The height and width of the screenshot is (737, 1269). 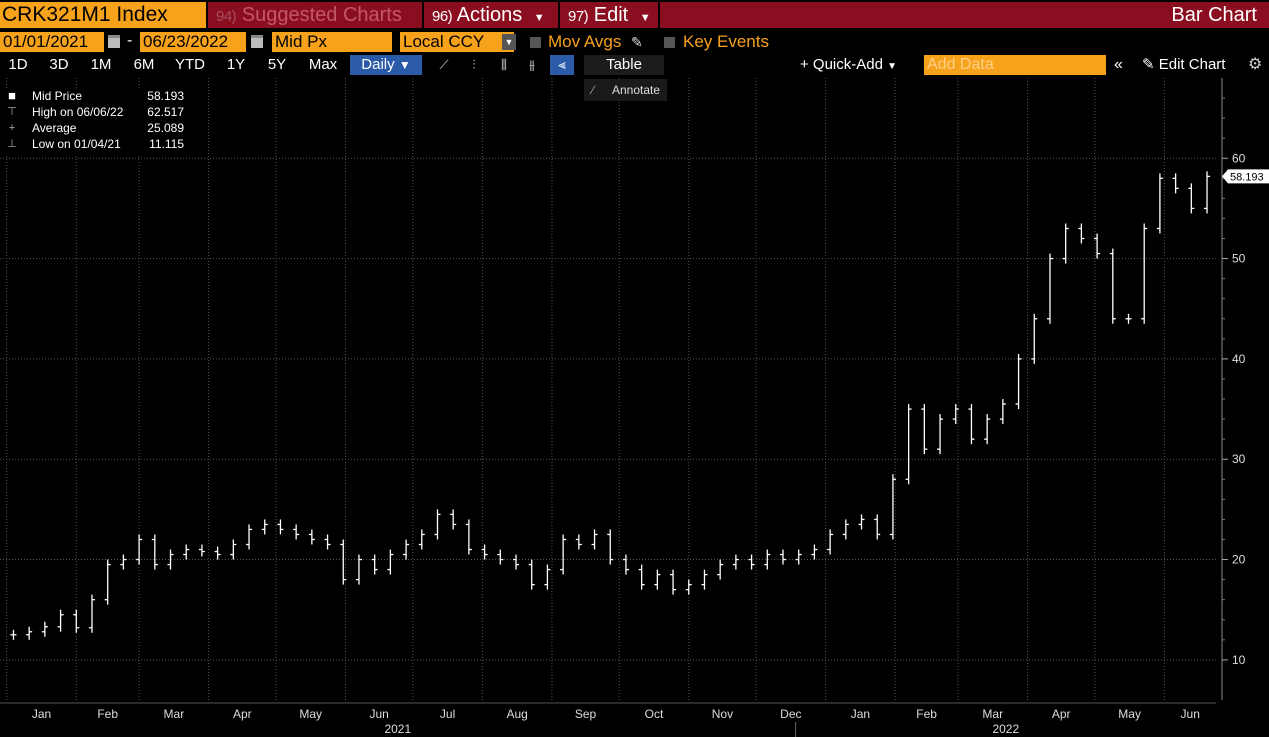 I want to click on frequency-select: Daily ▼, so click(x=386, y=65).